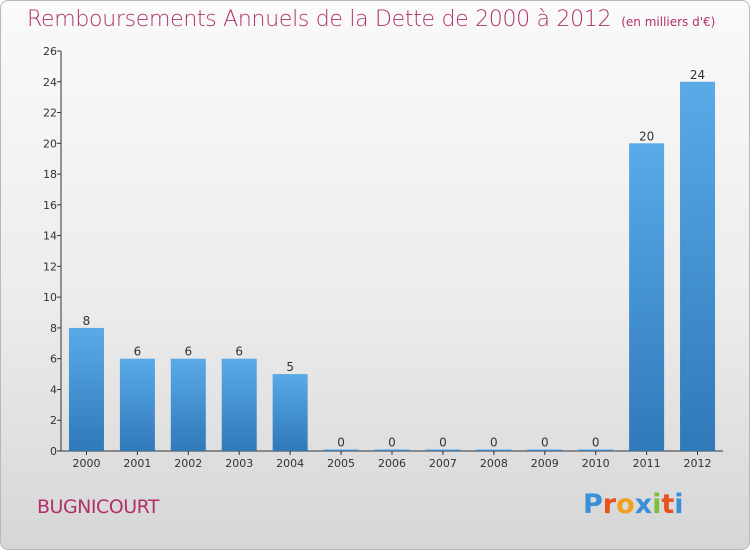 Image resolution: width=750 pixels, height=550 pixels. What do you see at coordinates (53, 359) in the screenshot?
I see `y-tick-label: 6` at bounding box center [53, 359].